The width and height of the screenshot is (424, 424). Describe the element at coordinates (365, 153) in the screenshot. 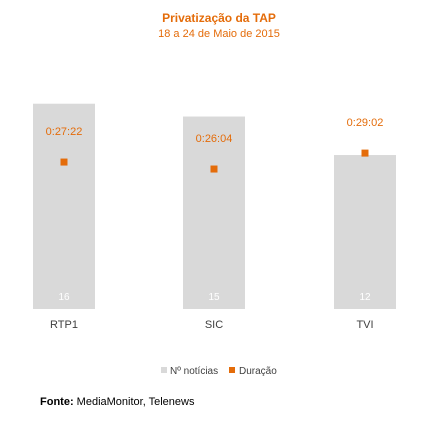

I see `duration-marker-tvi` at that location.